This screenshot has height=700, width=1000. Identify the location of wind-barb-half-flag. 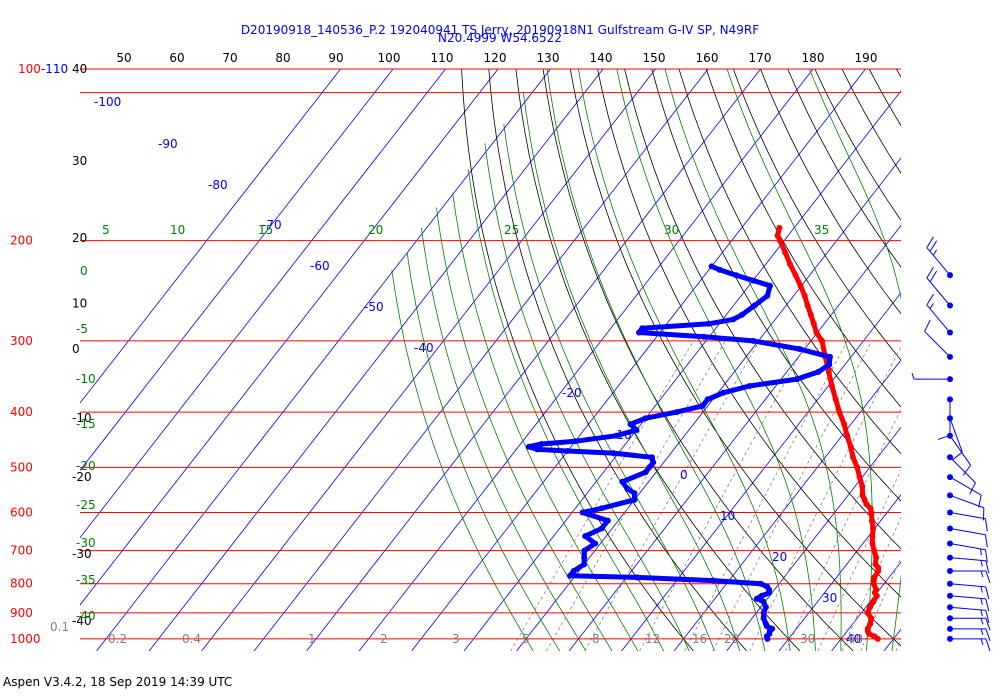
(982, 621).